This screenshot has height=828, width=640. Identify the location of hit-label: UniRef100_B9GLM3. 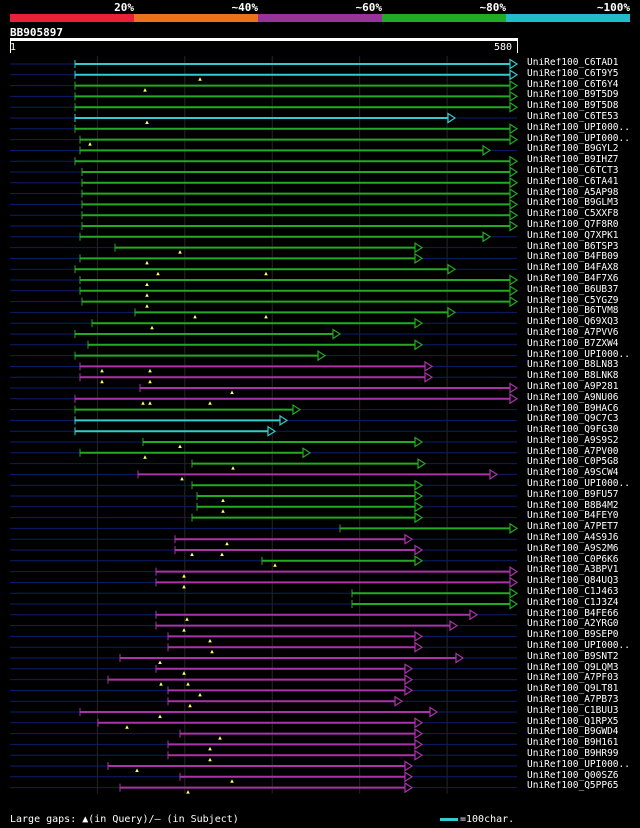
(573, 203).